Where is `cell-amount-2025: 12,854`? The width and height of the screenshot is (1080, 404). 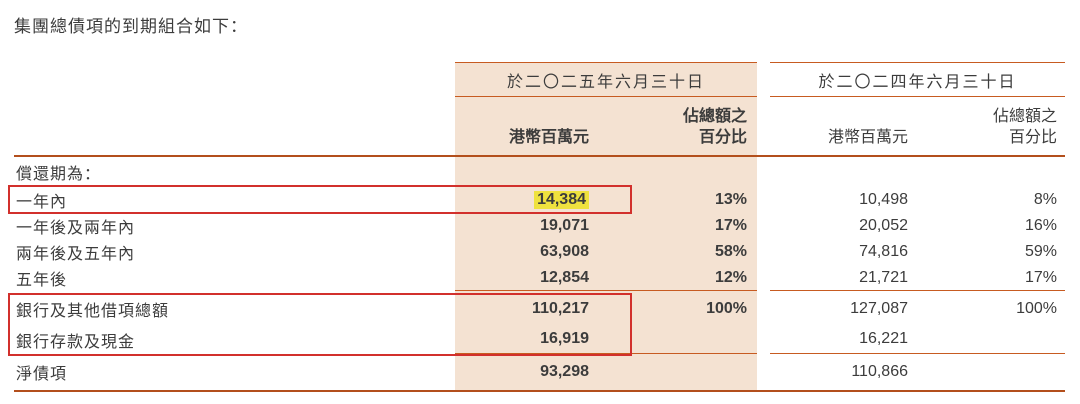
cell-amount-2025: 12,854 is located at coordinates (525, 278).